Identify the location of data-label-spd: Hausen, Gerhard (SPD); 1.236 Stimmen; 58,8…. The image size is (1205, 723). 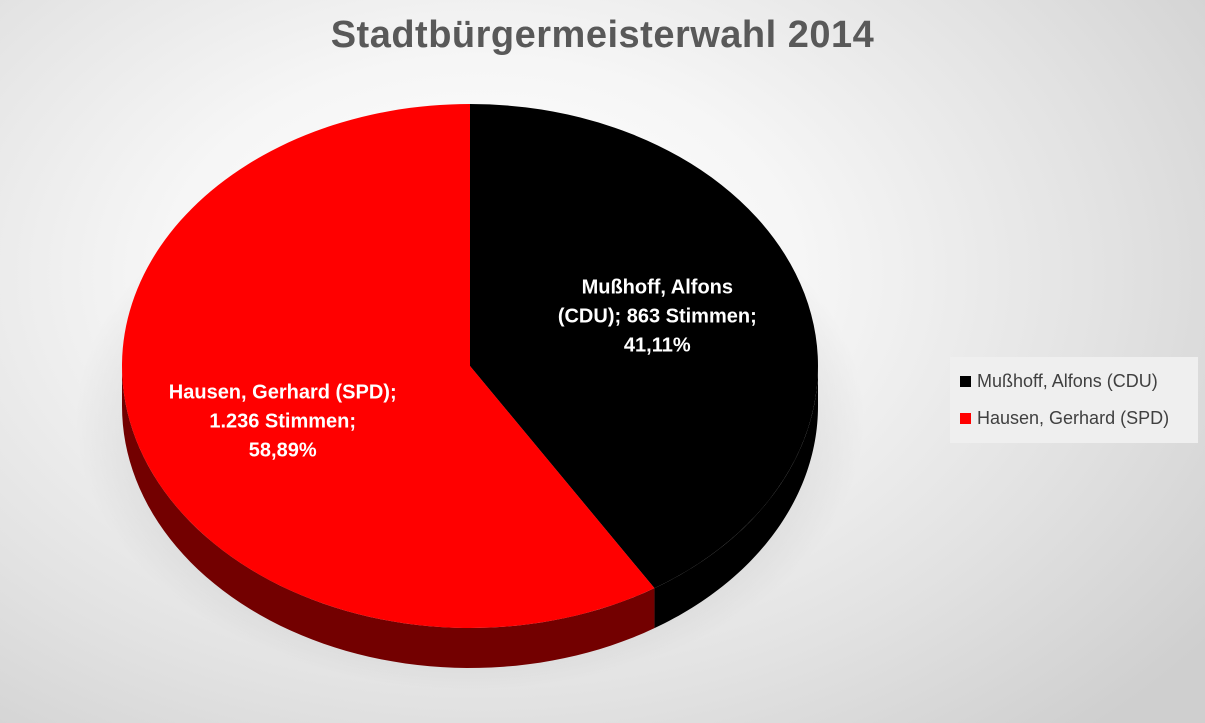
(283, 421).